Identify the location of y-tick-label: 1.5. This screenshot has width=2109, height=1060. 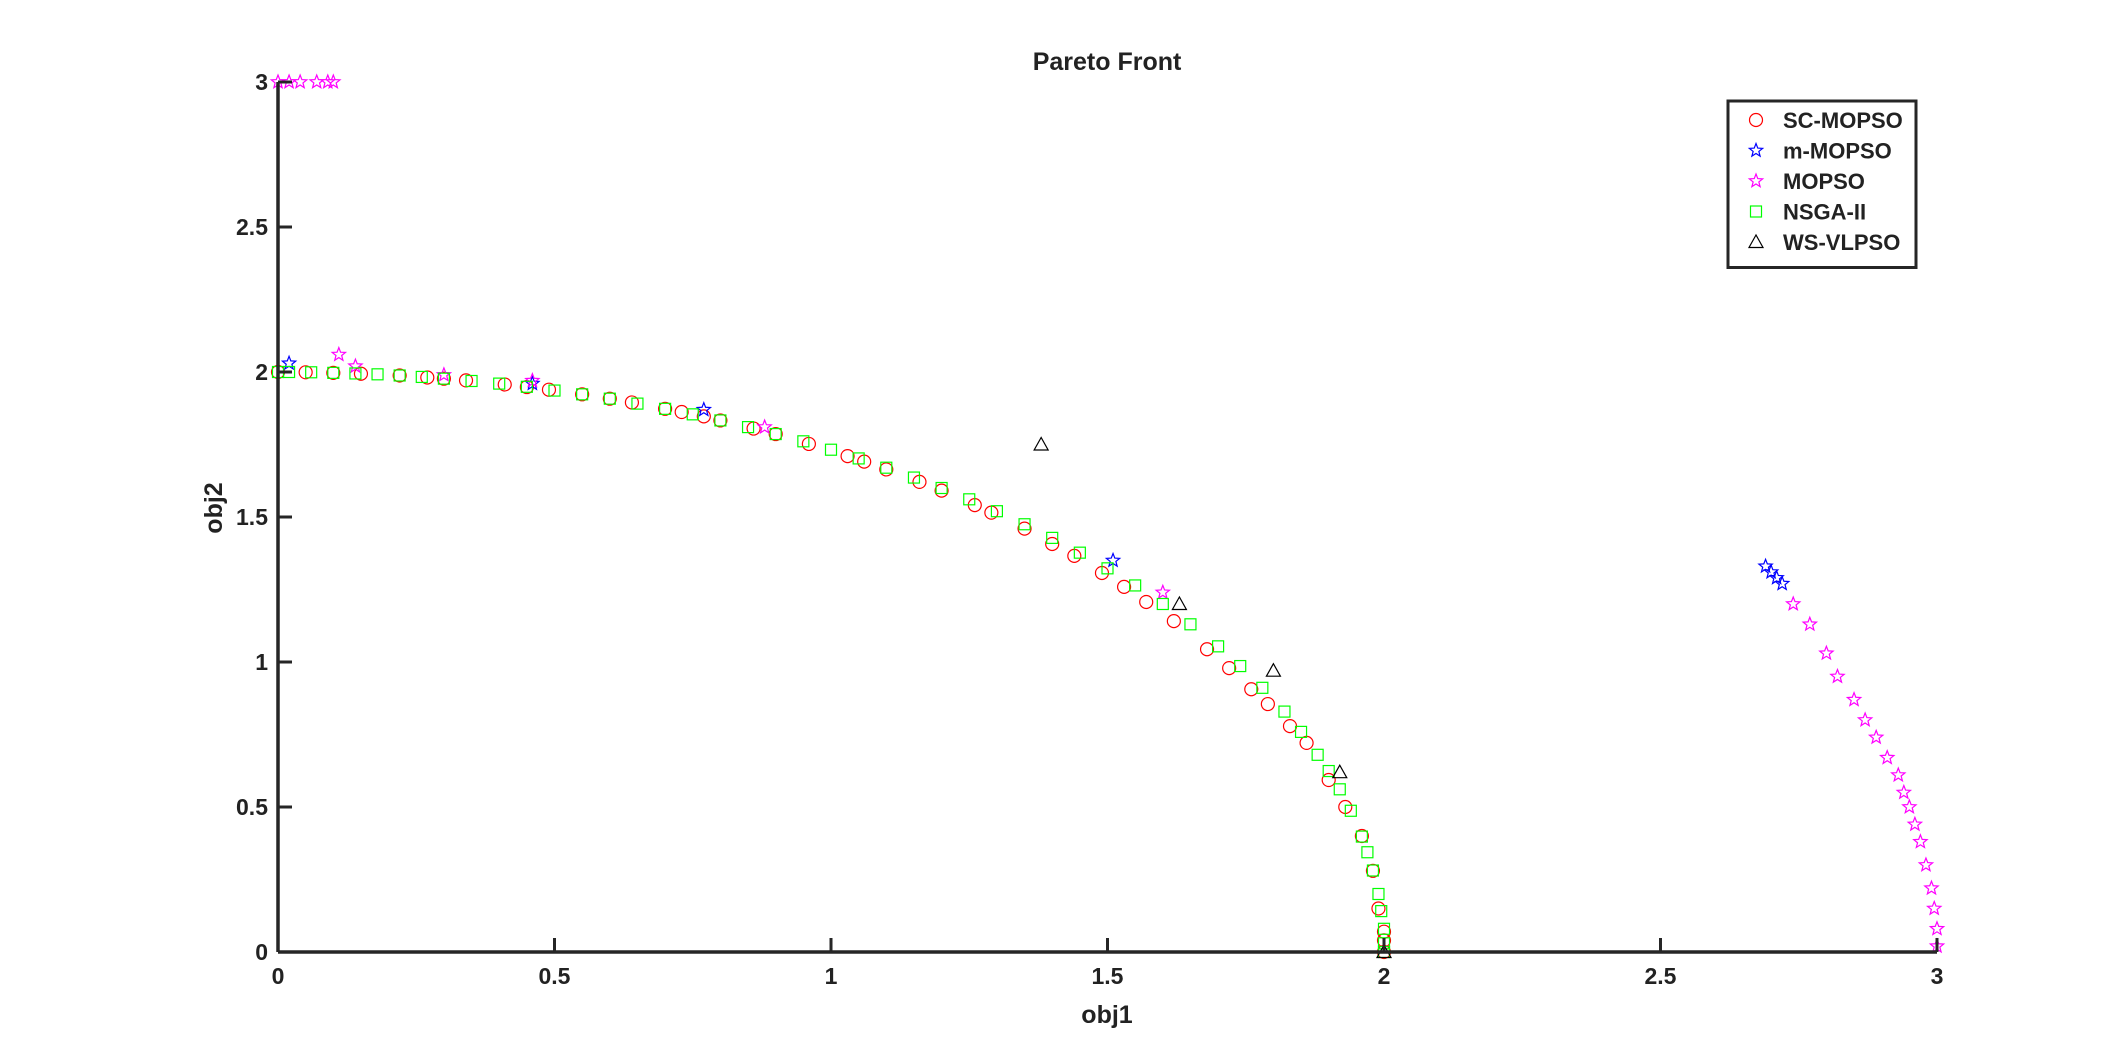
(252, 517).